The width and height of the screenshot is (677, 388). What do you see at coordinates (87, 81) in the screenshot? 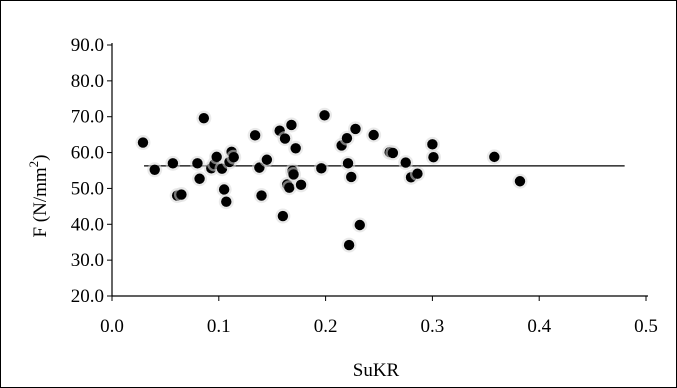
I see `y-tick-label: 80.0` at bounding box center [87, 81].